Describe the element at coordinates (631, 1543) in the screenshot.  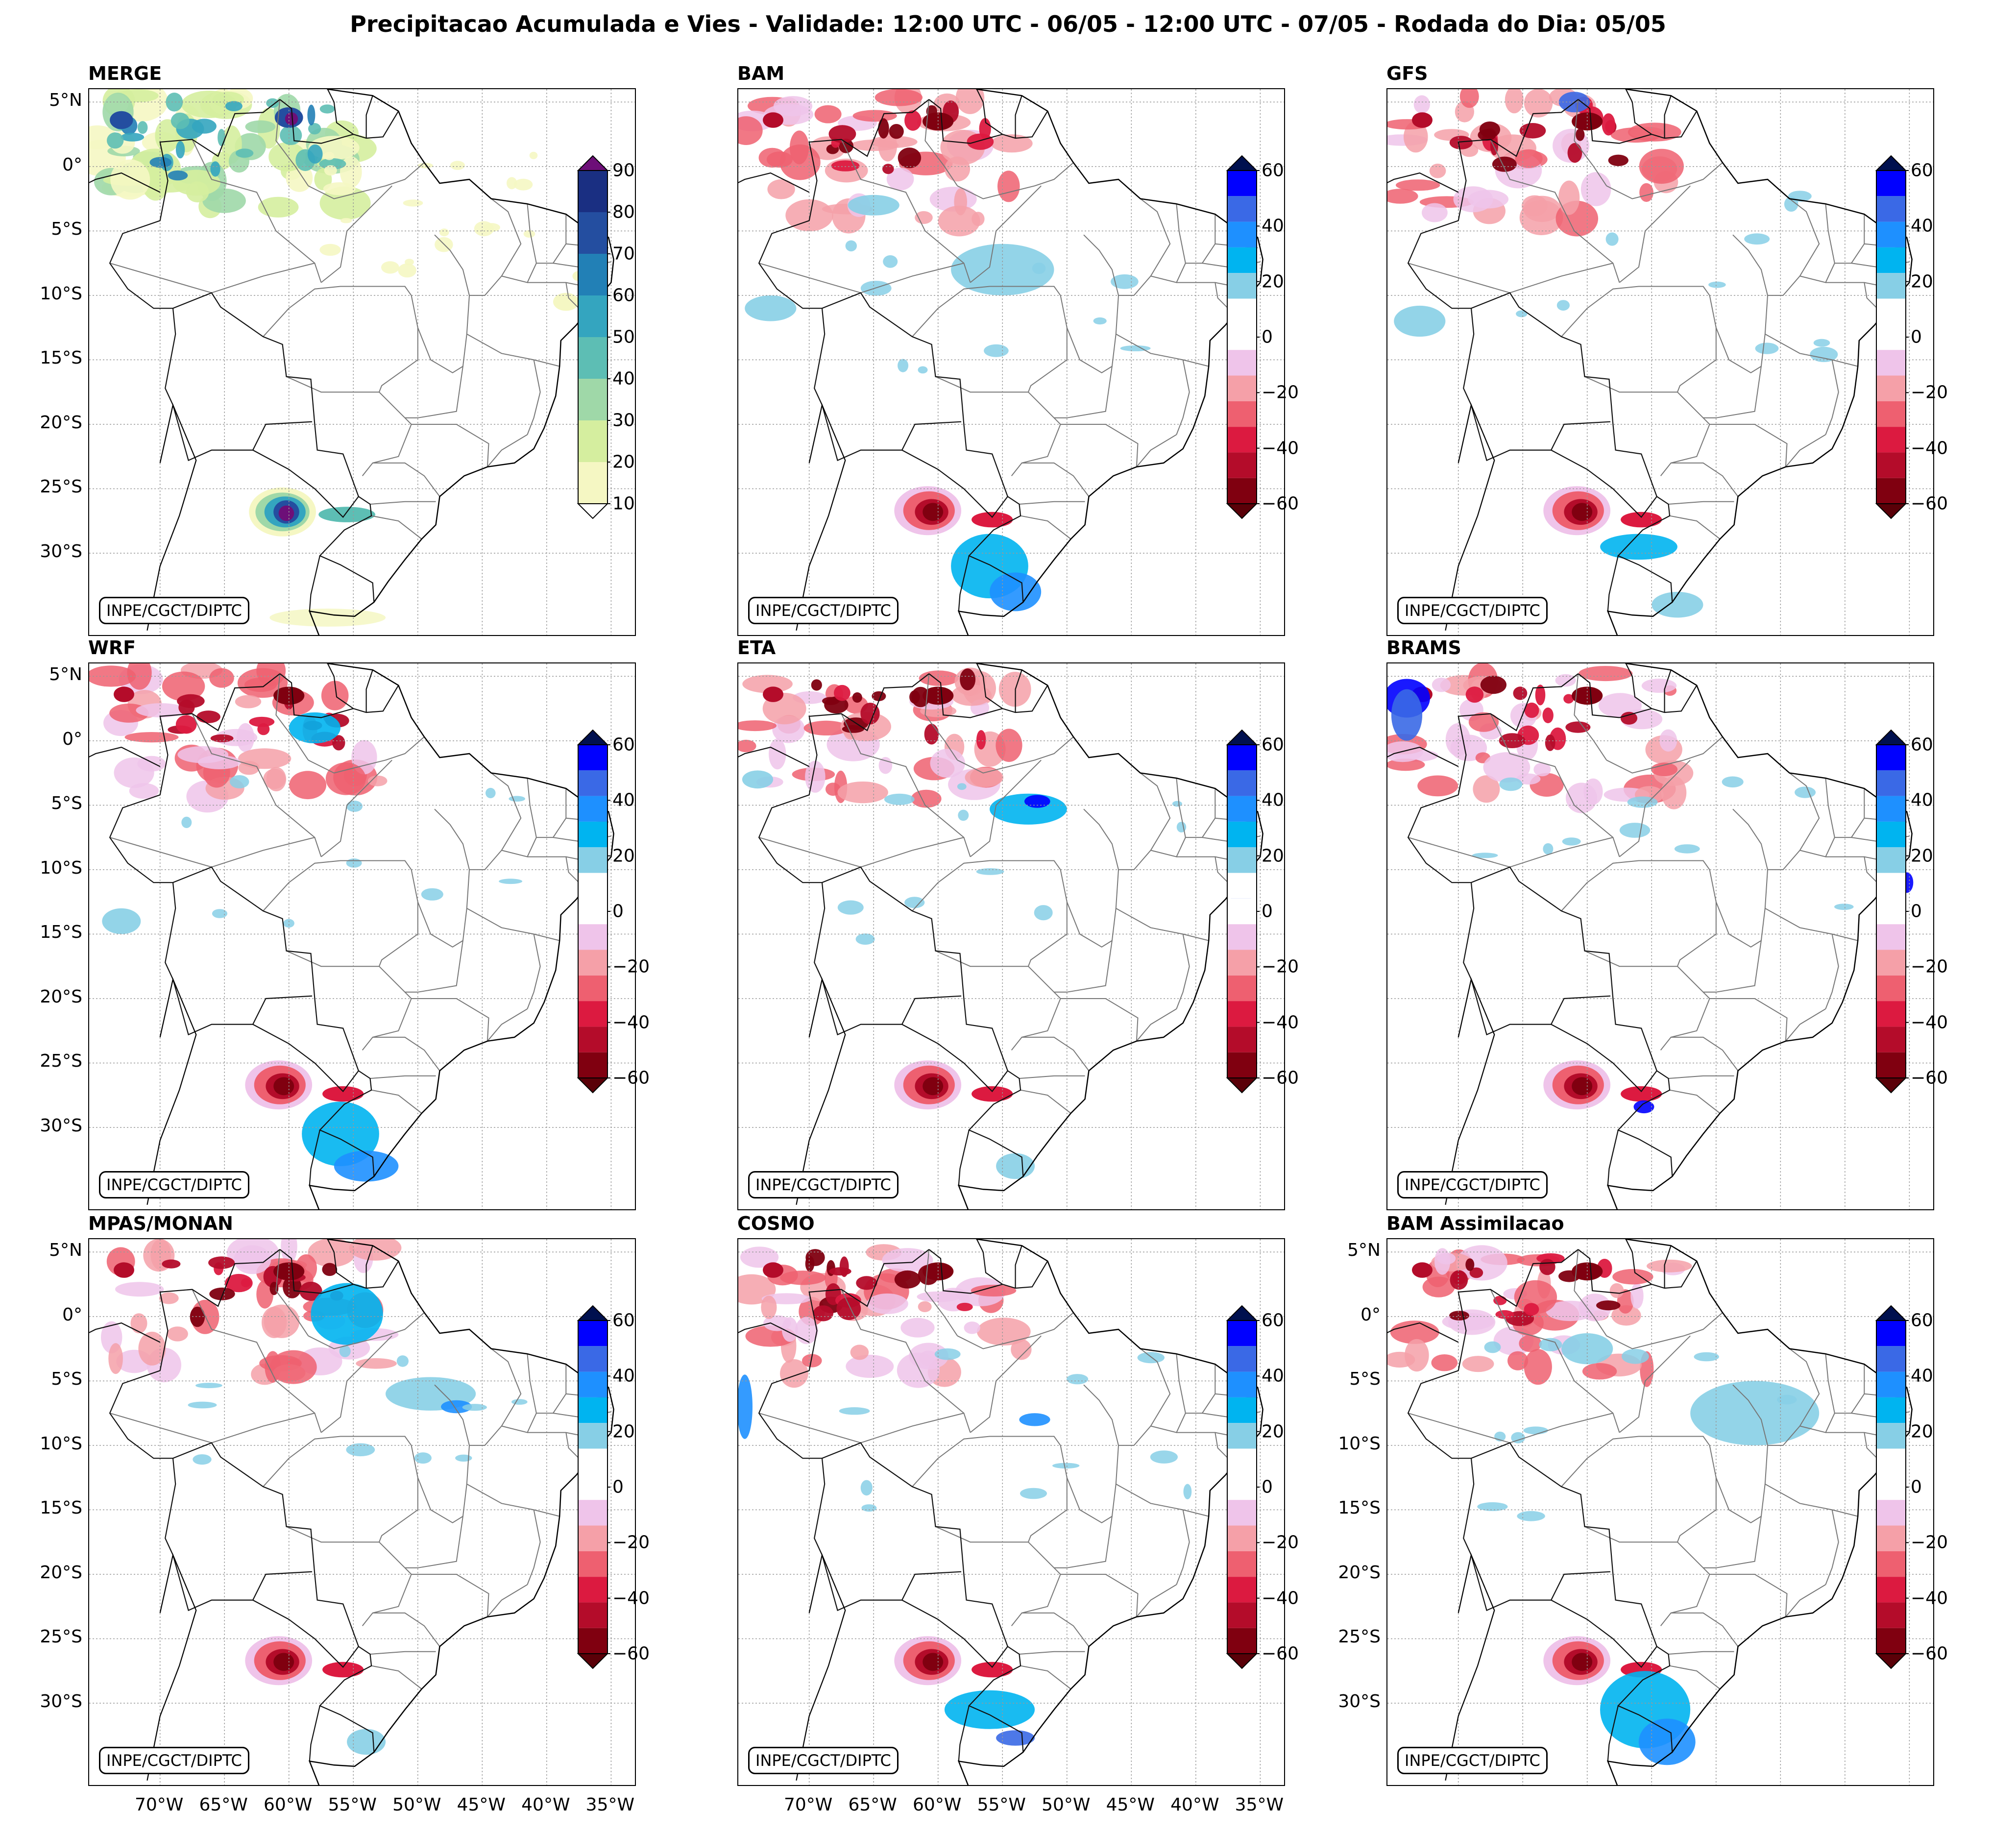
I see `colorbar-tick-label: −20` at that location.